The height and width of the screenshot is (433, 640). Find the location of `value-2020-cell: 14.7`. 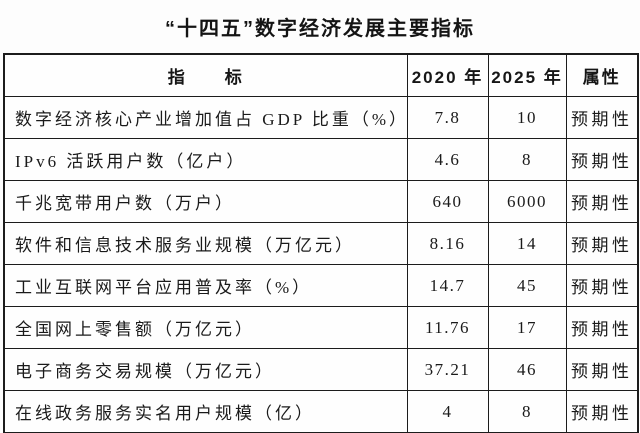

value-2020-cell: 14.7 is located at coordinates (447, 285).